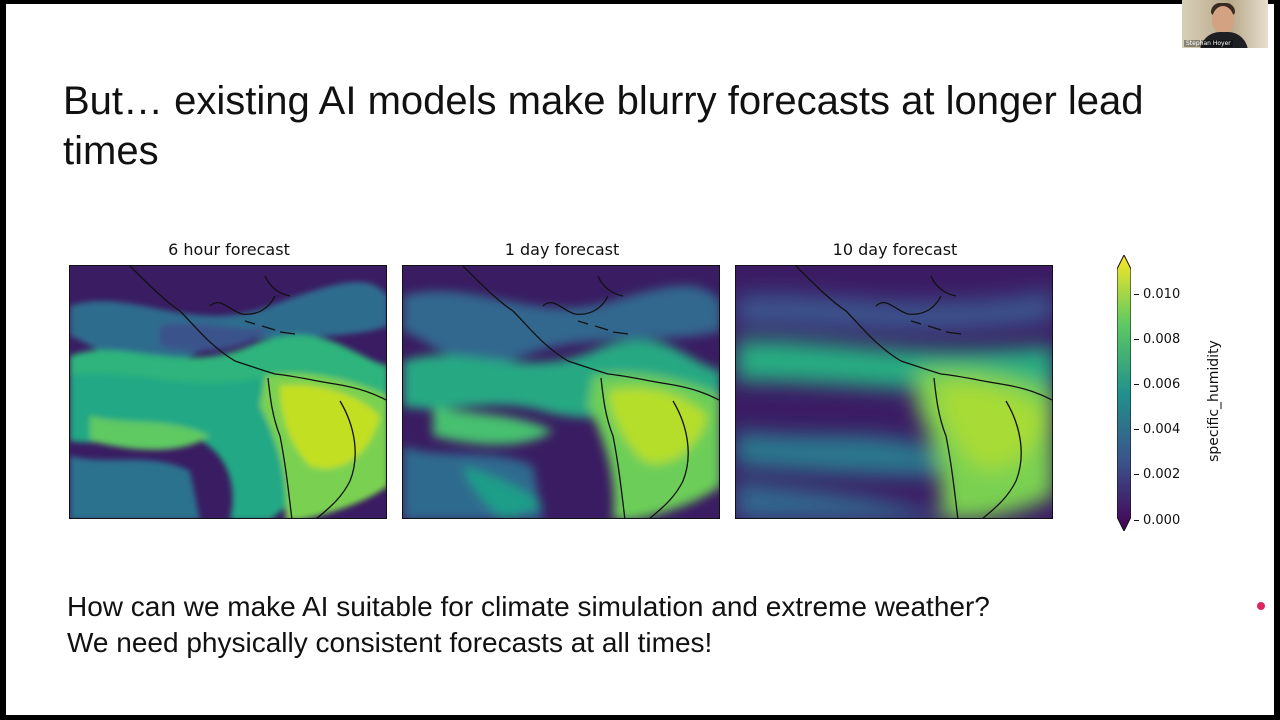 This screenshot has width=1280, height=720. I want to click on colorbar-tick: 0.002, so click(1157, 474).